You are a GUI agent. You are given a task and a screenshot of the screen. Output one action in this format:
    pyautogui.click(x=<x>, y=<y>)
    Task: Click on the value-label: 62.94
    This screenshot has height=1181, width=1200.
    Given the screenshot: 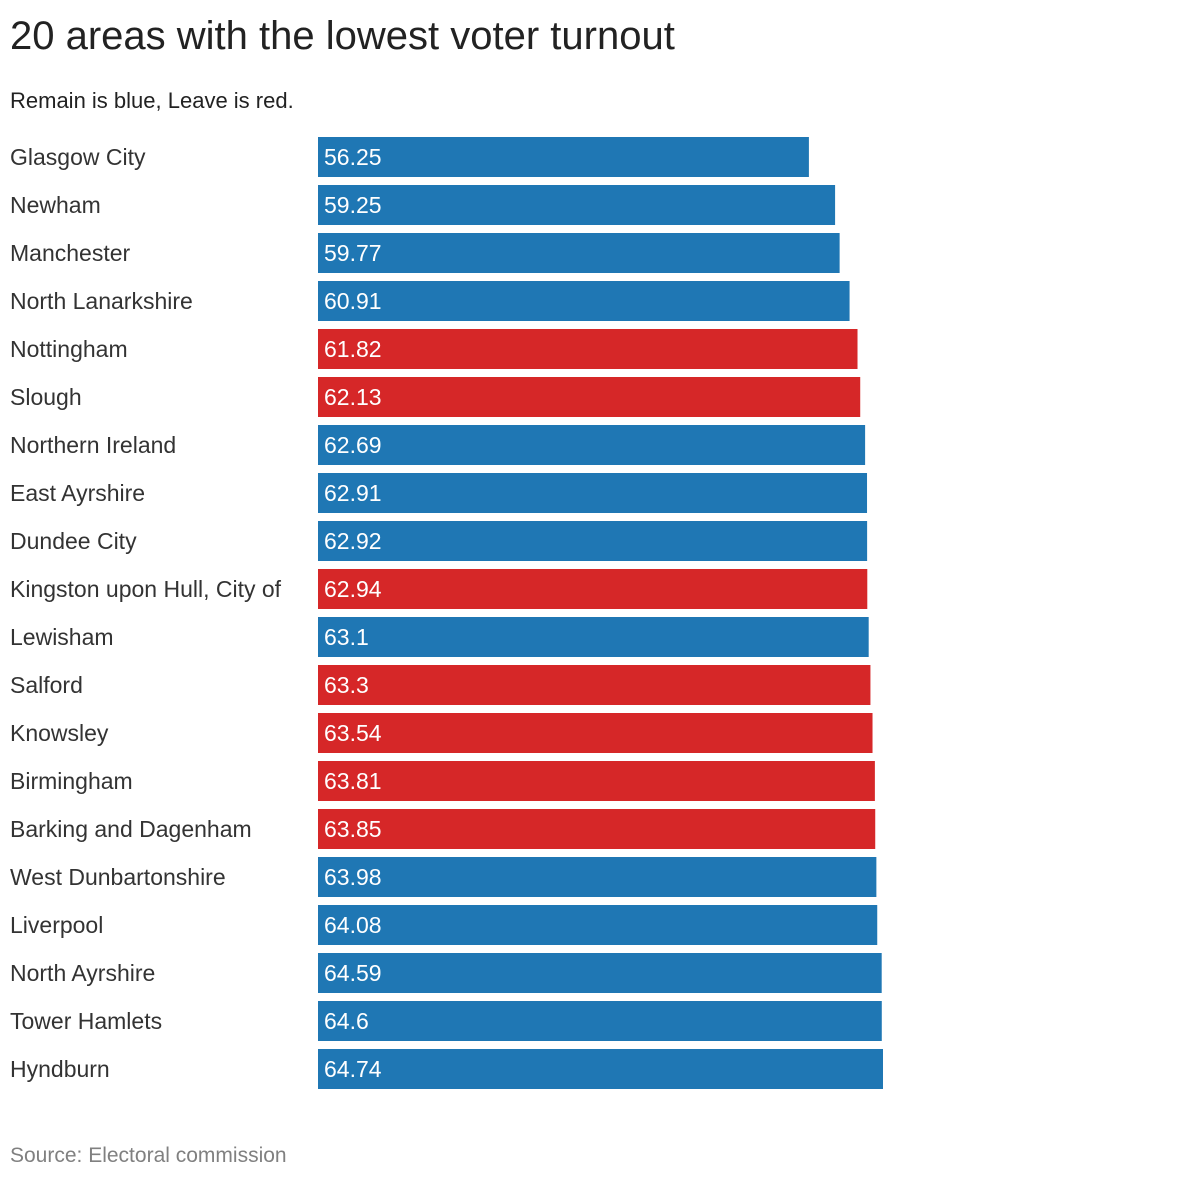 What is the action you would take?
    pyautogui.click(x=353, y=589)
    